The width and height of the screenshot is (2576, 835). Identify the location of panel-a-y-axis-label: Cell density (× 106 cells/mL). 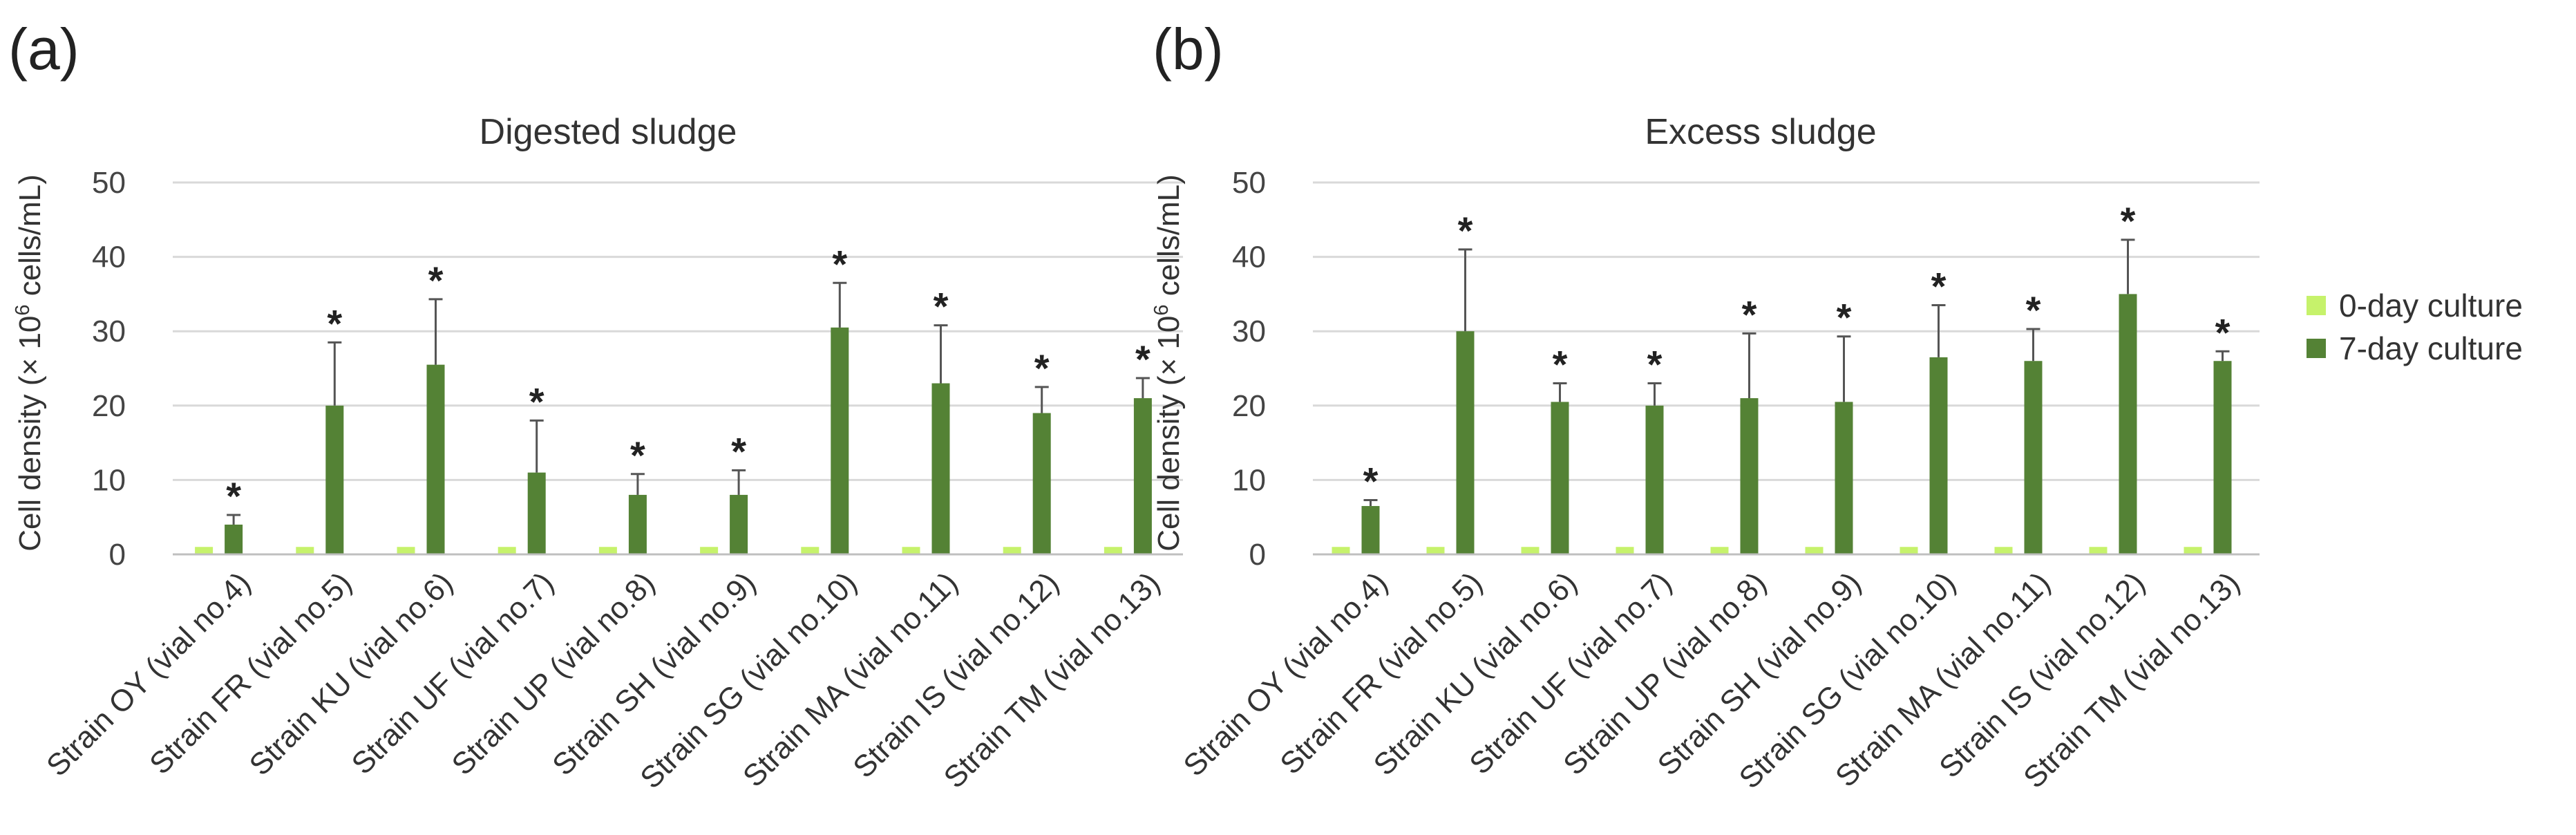
(29, 363).